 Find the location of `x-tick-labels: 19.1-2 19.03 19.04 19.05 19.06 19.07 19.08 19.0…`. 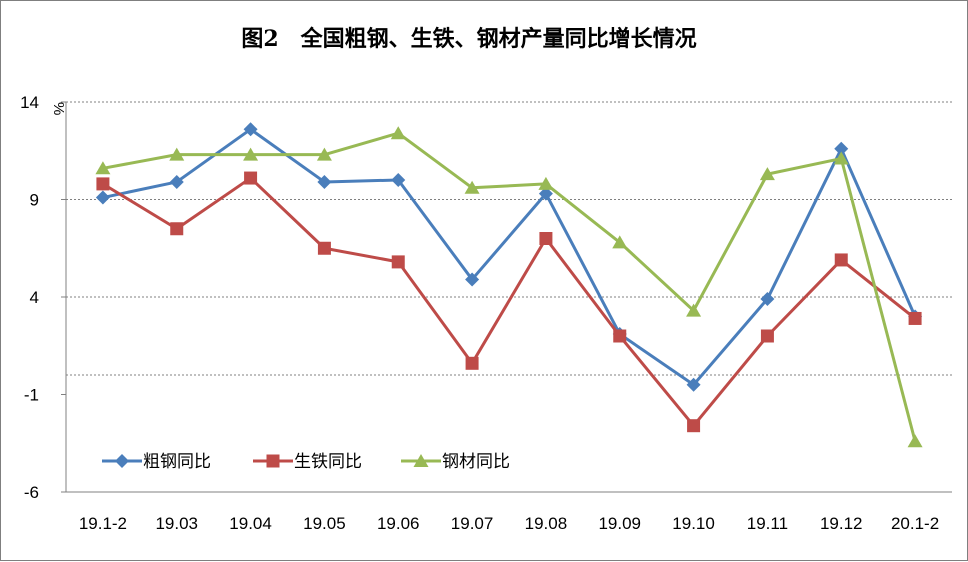

x-tick-labels: 19.1-2 19.03 19.04 19.05 19.06 19.07 19.08 19.0… is located at coordinates (509, 523).